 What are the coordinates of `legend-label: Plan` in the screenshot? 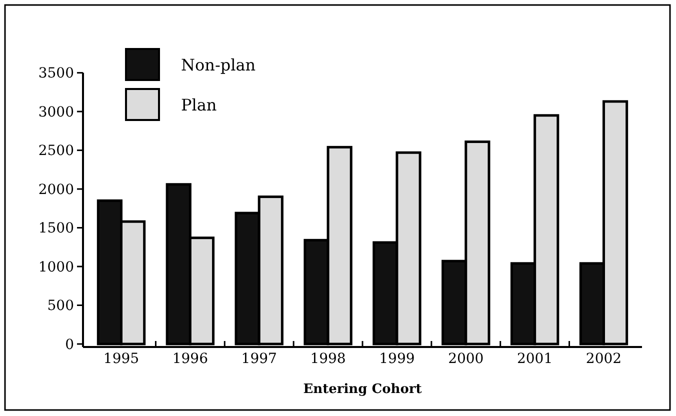 It's located at (199, 105).